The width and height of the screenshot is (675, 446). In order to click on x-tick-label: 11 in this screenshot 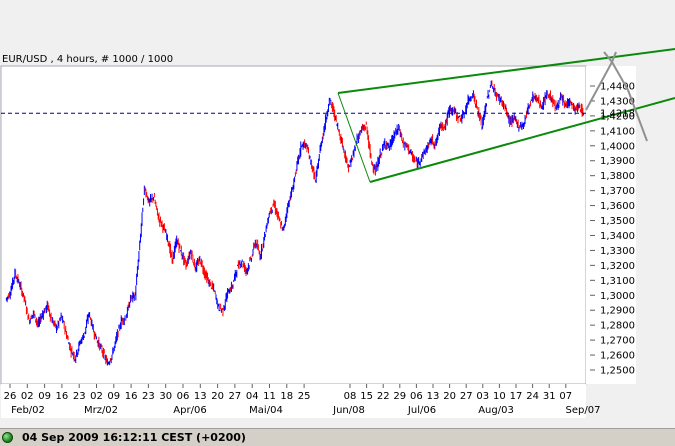, I will do `click(269, 396)`.